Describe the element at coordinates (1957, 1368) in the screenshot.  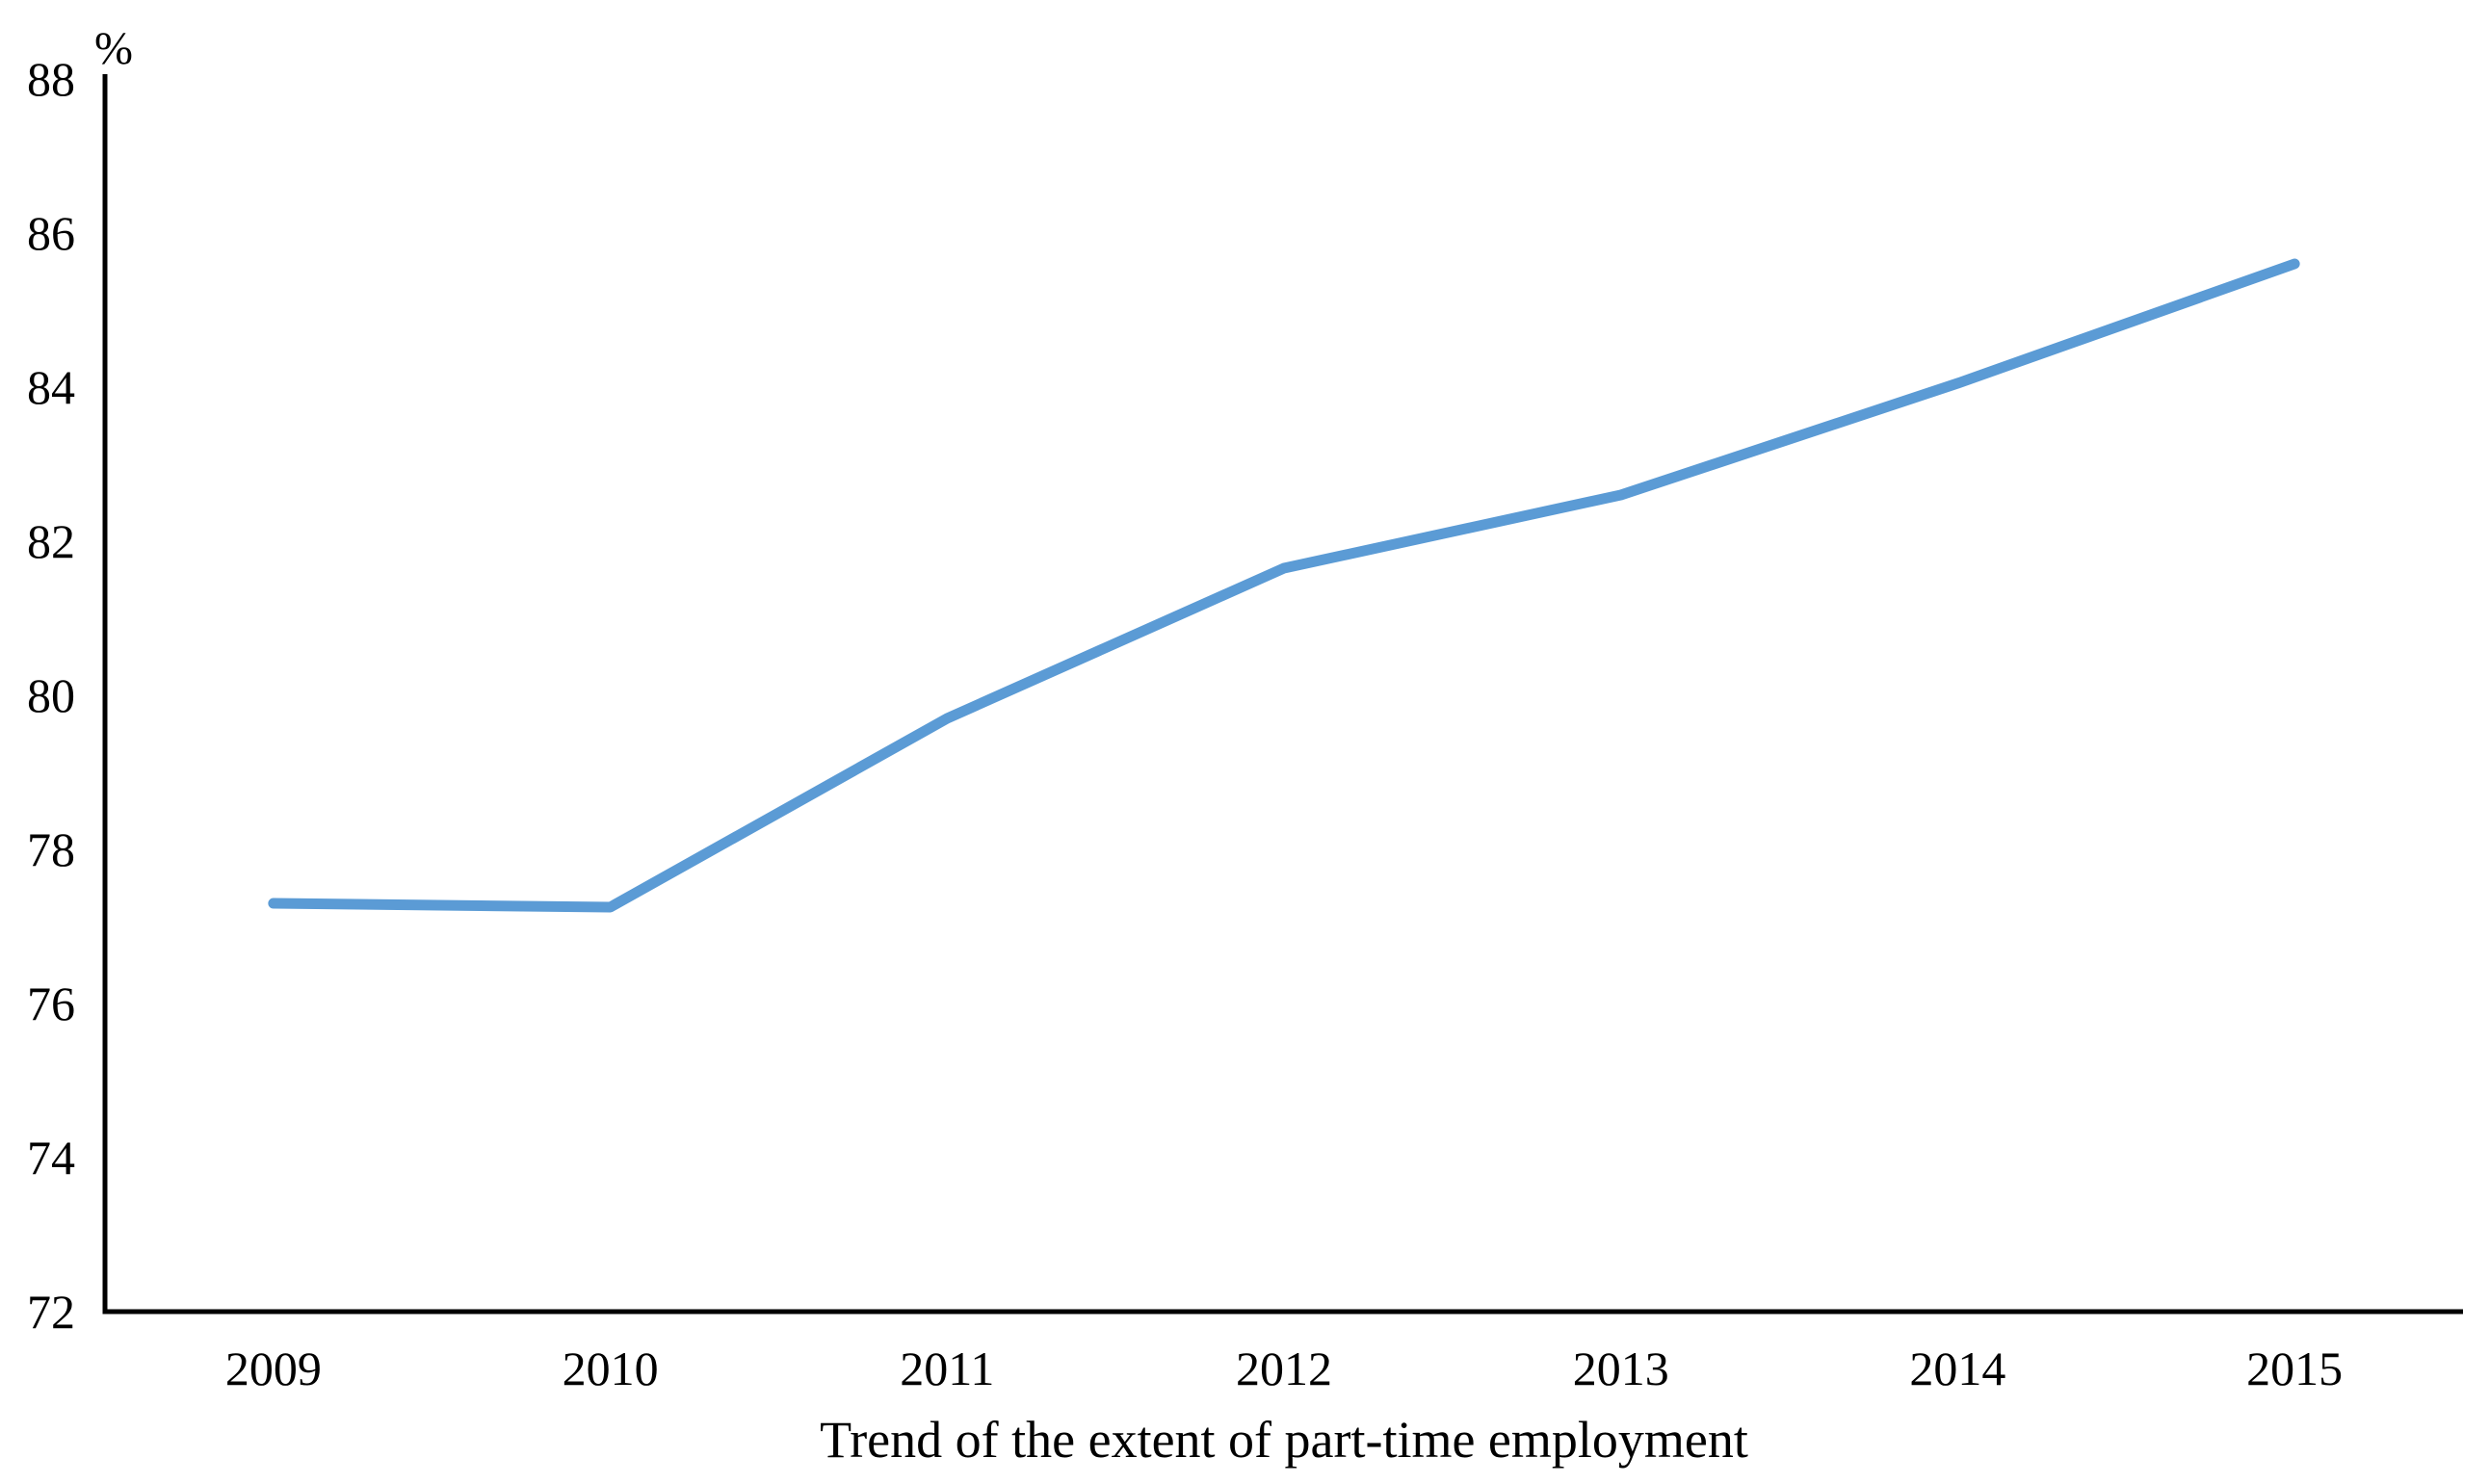
I see `x-axis-tick-label: 2014` at that location.